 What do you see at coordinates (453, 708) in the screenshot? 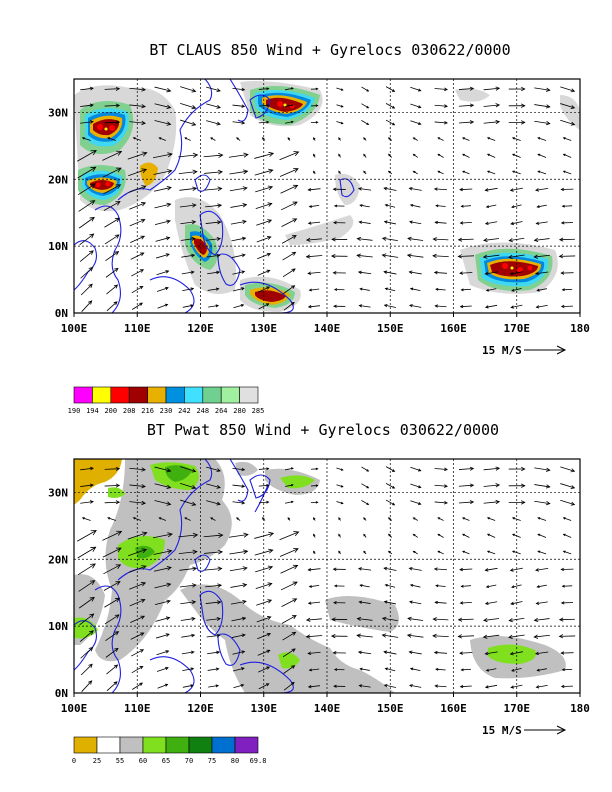
I see `x-tick-label: 160E` at bounding box center [453, 708].